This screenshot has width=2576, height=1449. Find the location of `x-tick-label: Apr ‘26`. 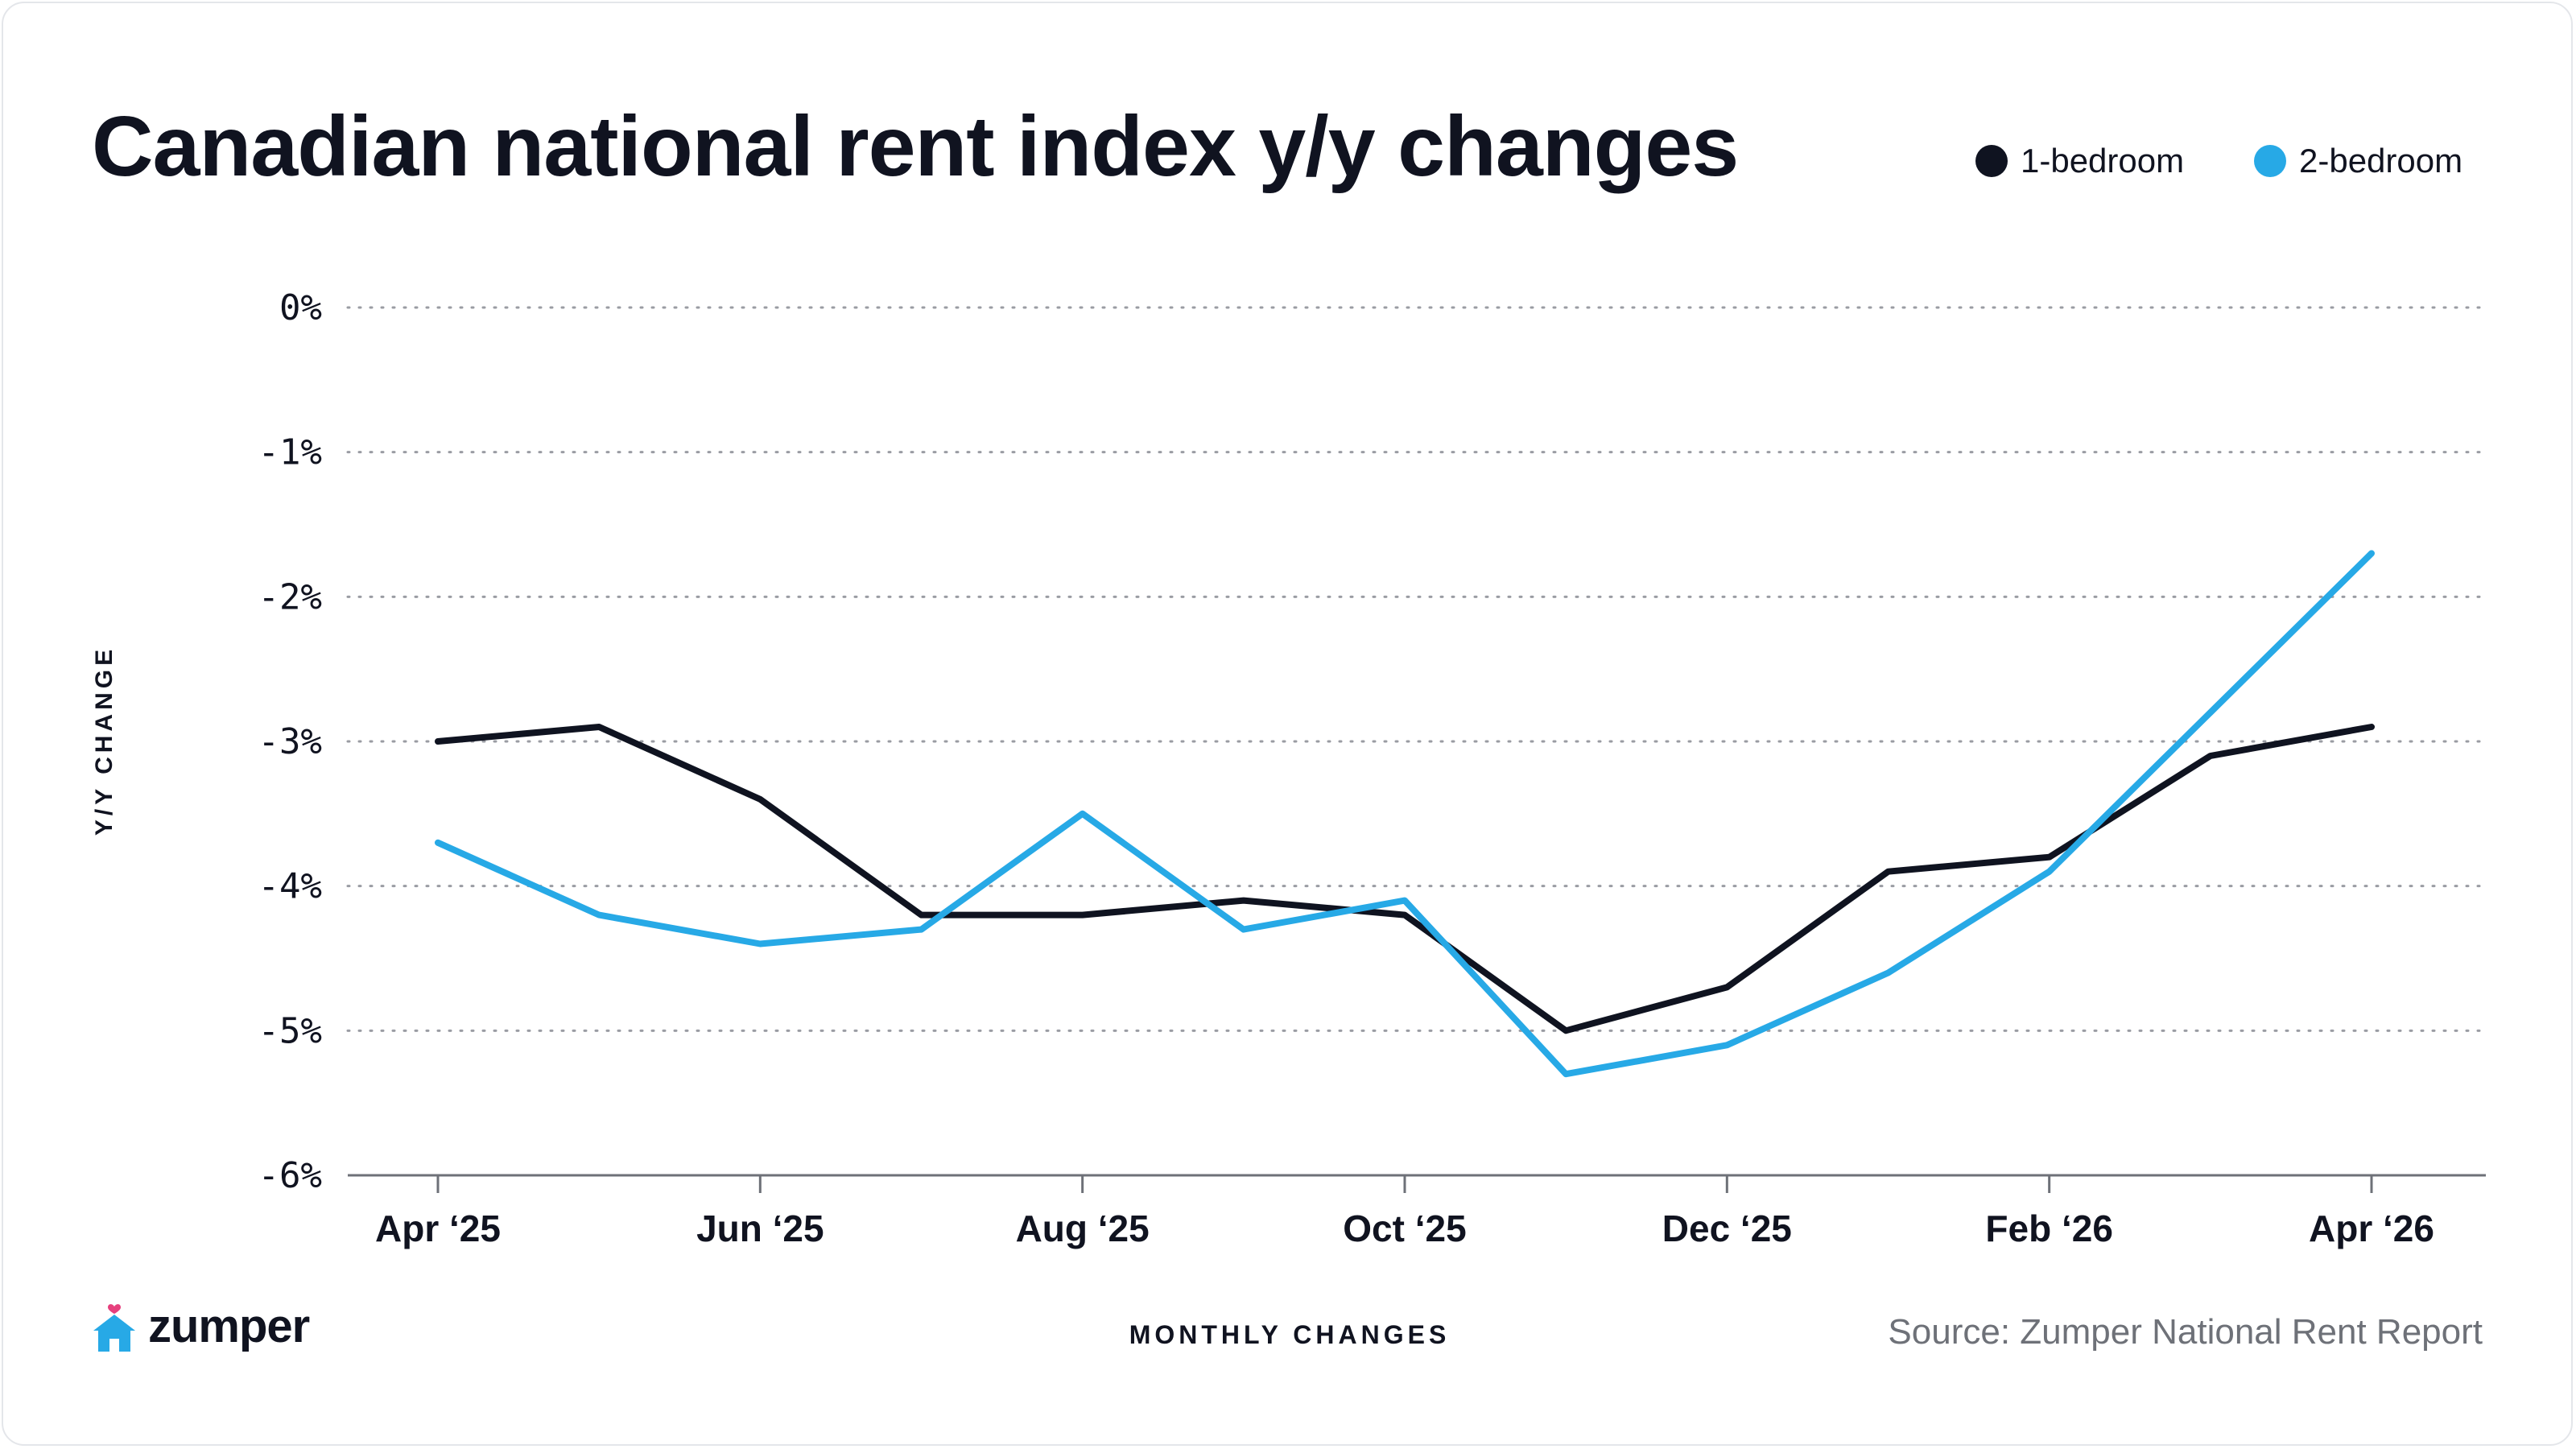

x-tick-label: Apr ‘26 is located at coordinates (2371, 1228).